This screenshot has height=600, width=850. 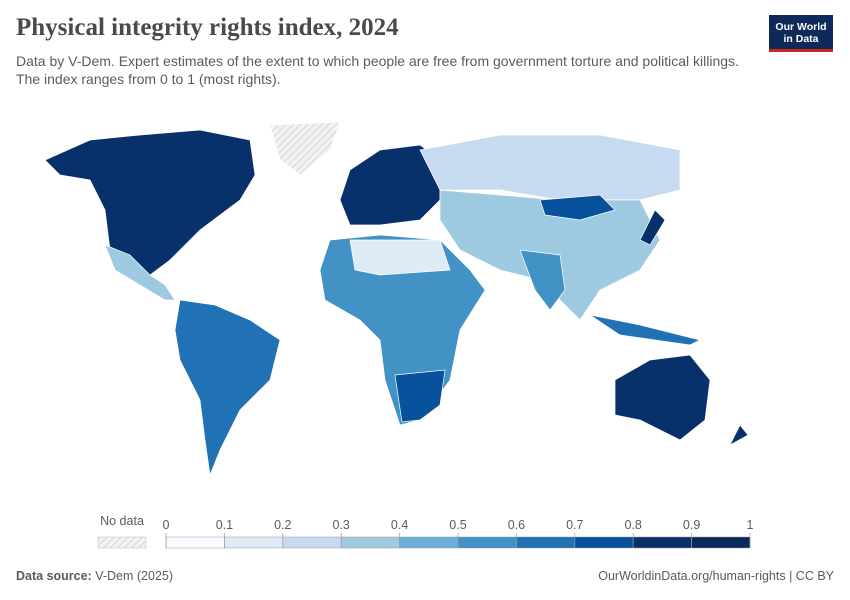 What do you see at coordinates (54, 576) in the screenshot?
I see `source-label: Data source:` at bounding box center [54, 576].